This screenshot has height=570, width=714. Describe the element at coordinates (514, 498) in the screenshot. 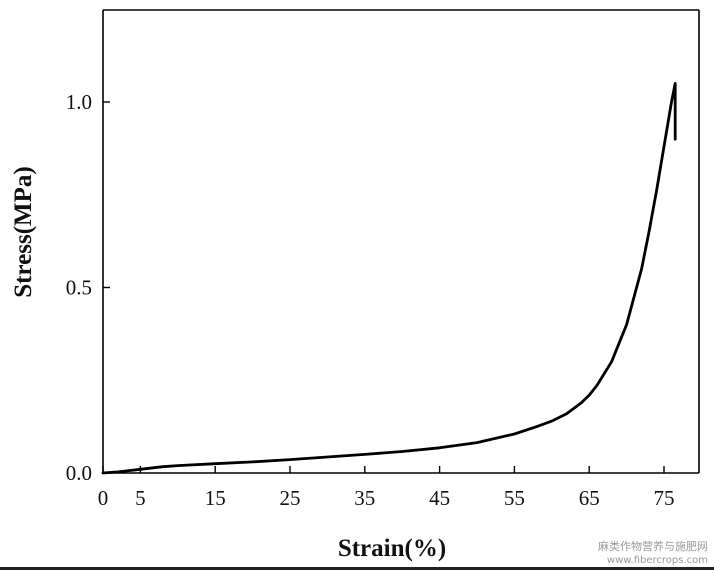

I see `x-tick-label: 55` at that location.